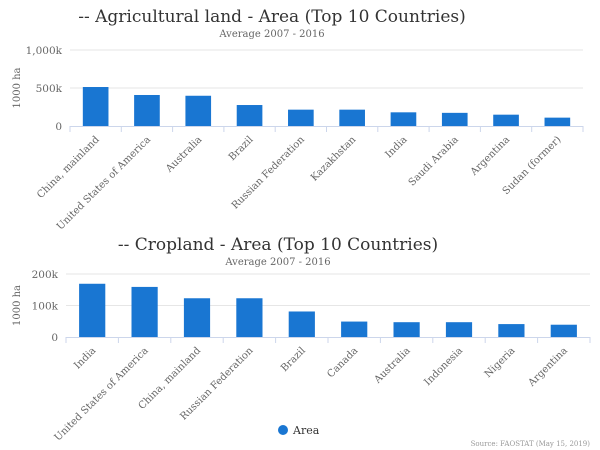 Image resolution: width=600 pixels, height=450 pixels. I want to click on x-category-label: Indonesia, so click(443, 366).